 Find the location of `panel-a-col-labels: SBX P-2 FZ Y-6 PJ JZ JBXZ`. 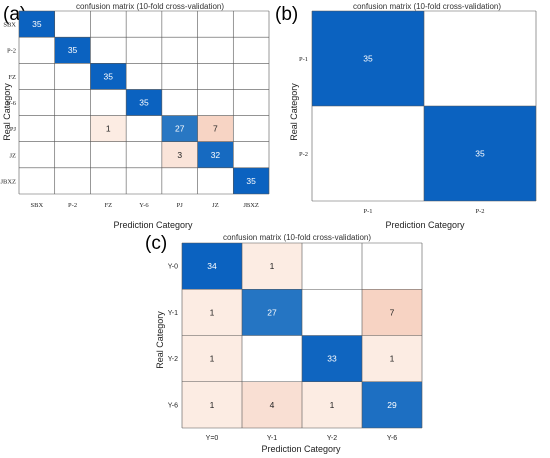

panel-a-col-labels: SBX P-2 FZ Y-6 PJ JZ JBXZ is located at coordinates (145, 205).